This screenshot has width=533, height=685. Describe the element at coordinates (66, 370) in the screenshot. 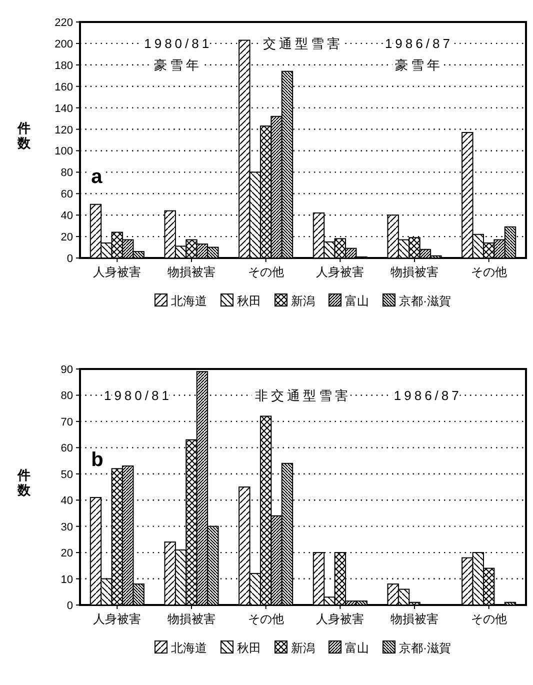

I see `y-tick-label: 90` at that location.